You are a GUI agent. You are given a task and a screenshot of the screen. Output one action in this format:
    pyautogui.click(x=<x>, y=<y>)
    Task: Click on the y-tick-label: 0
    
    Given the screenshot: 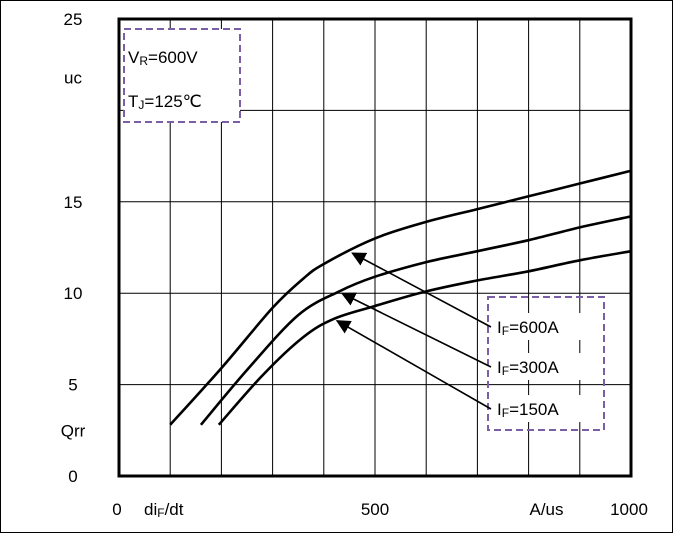 What is the action you would take?
    pyautogui.click(x=72, y=476)
    